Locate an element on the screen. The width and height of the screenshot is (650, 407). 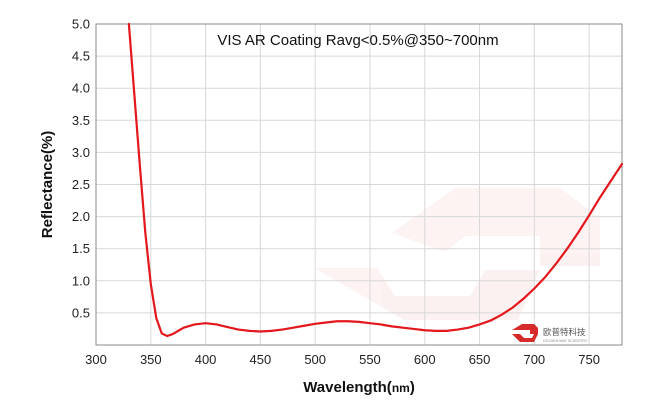
y-tick-label: 2.0 is located at coordinates (81, 216).